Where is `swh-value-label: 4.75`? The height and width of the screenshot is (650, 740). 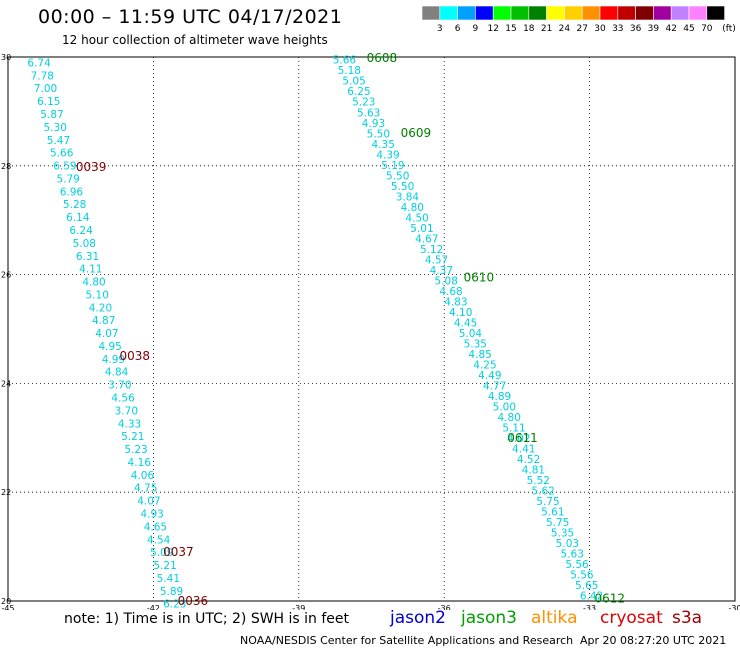
swh-value-label: 4.75 is located at coordinates (145, 489).